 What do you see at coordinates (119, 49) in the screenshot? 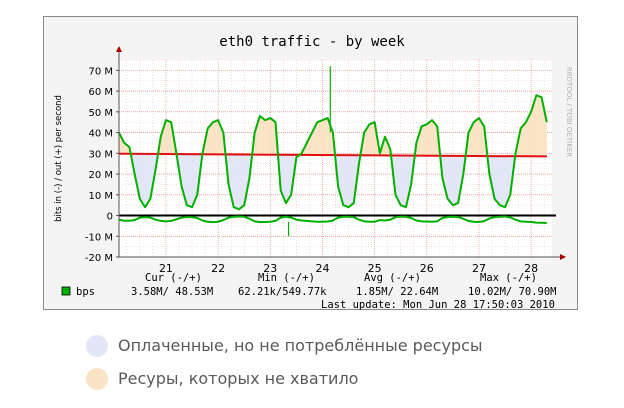
I see `y-axis-arrow` at bounding box center [119, 49].